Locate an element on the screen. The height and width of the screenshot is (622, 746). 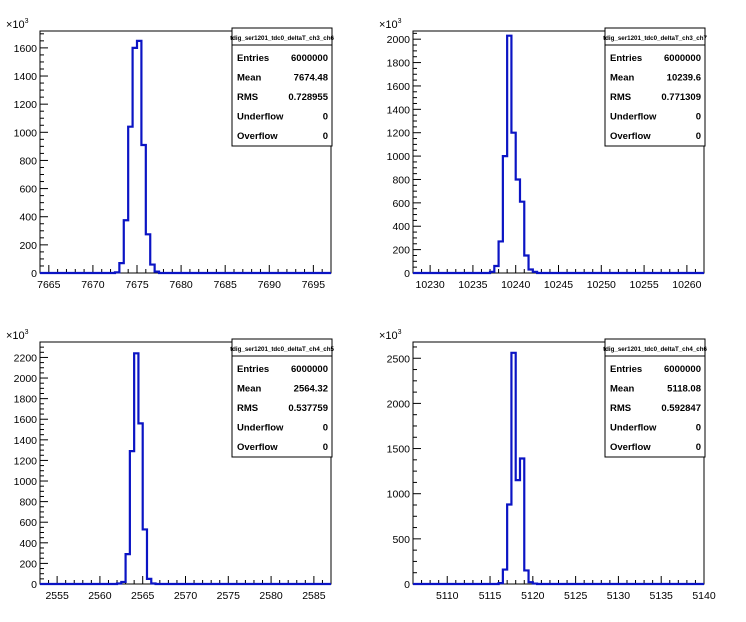
x-tick-label: 10240 is located at coordinates (515, 285).